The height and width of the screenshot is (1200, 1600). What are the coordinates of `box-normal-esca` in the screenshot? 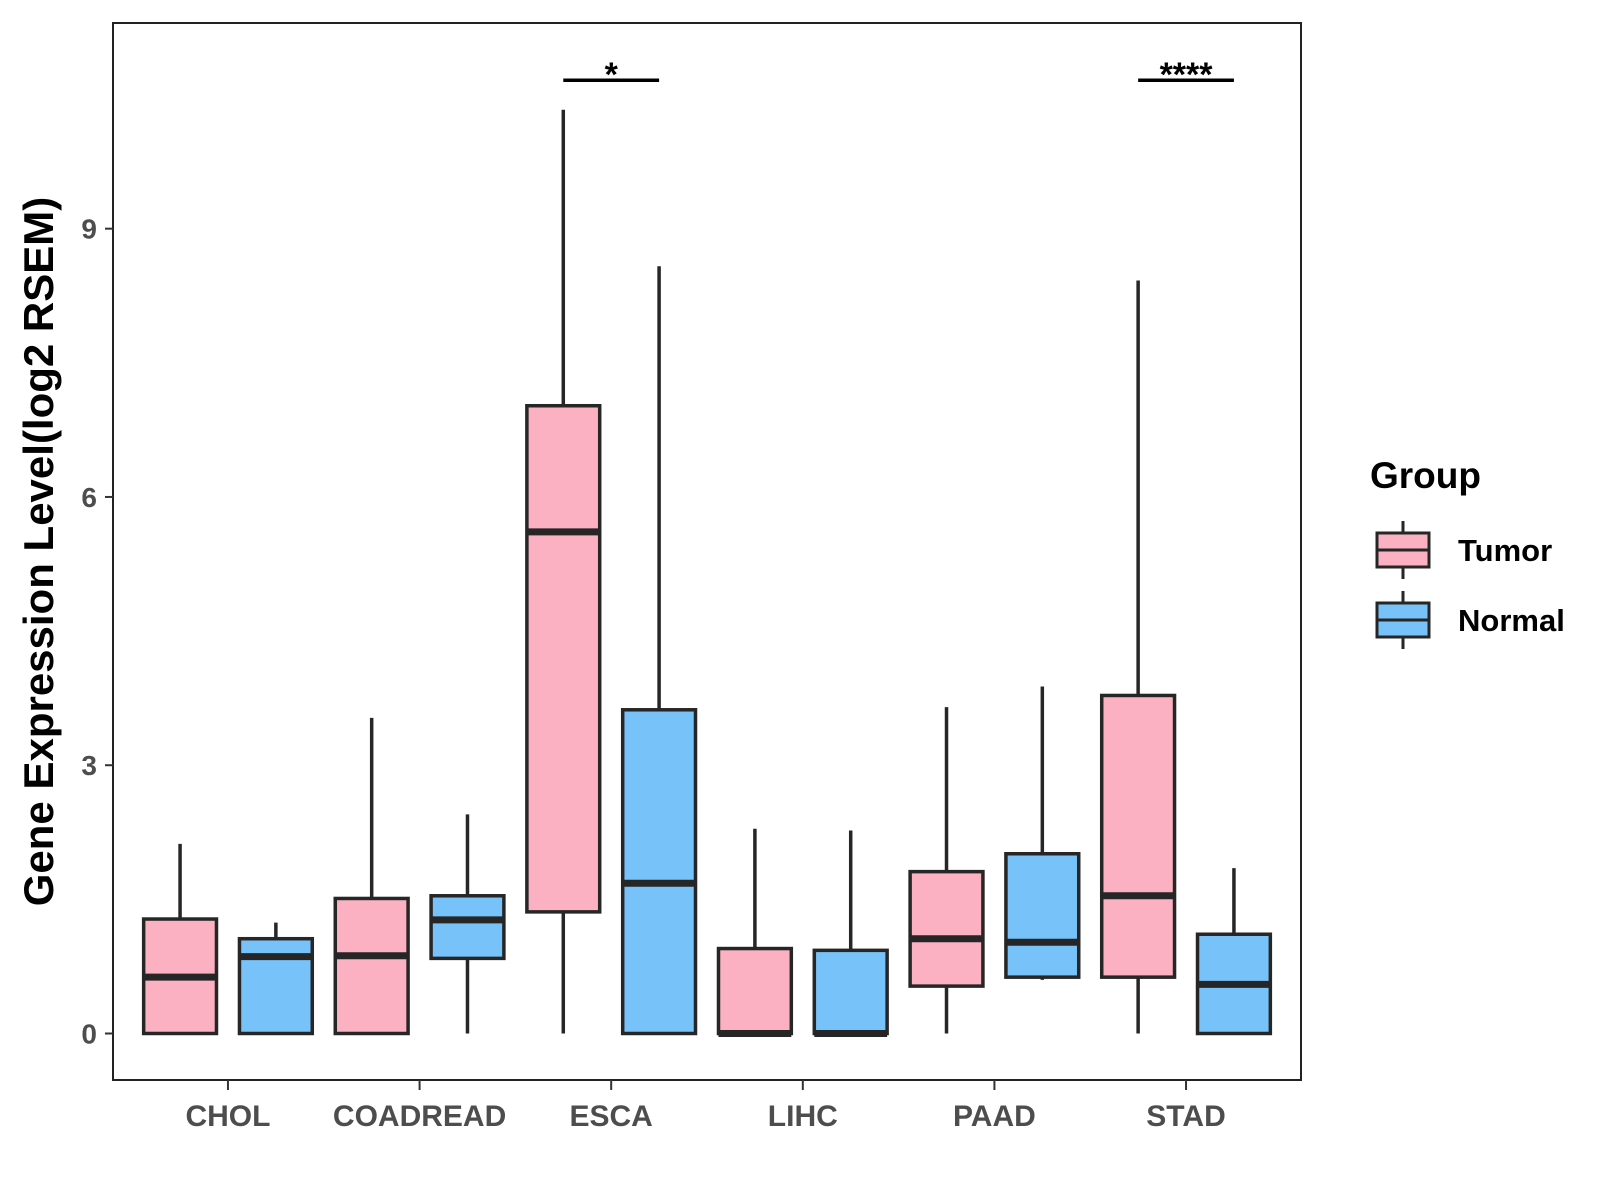 It's located at (659, 651).